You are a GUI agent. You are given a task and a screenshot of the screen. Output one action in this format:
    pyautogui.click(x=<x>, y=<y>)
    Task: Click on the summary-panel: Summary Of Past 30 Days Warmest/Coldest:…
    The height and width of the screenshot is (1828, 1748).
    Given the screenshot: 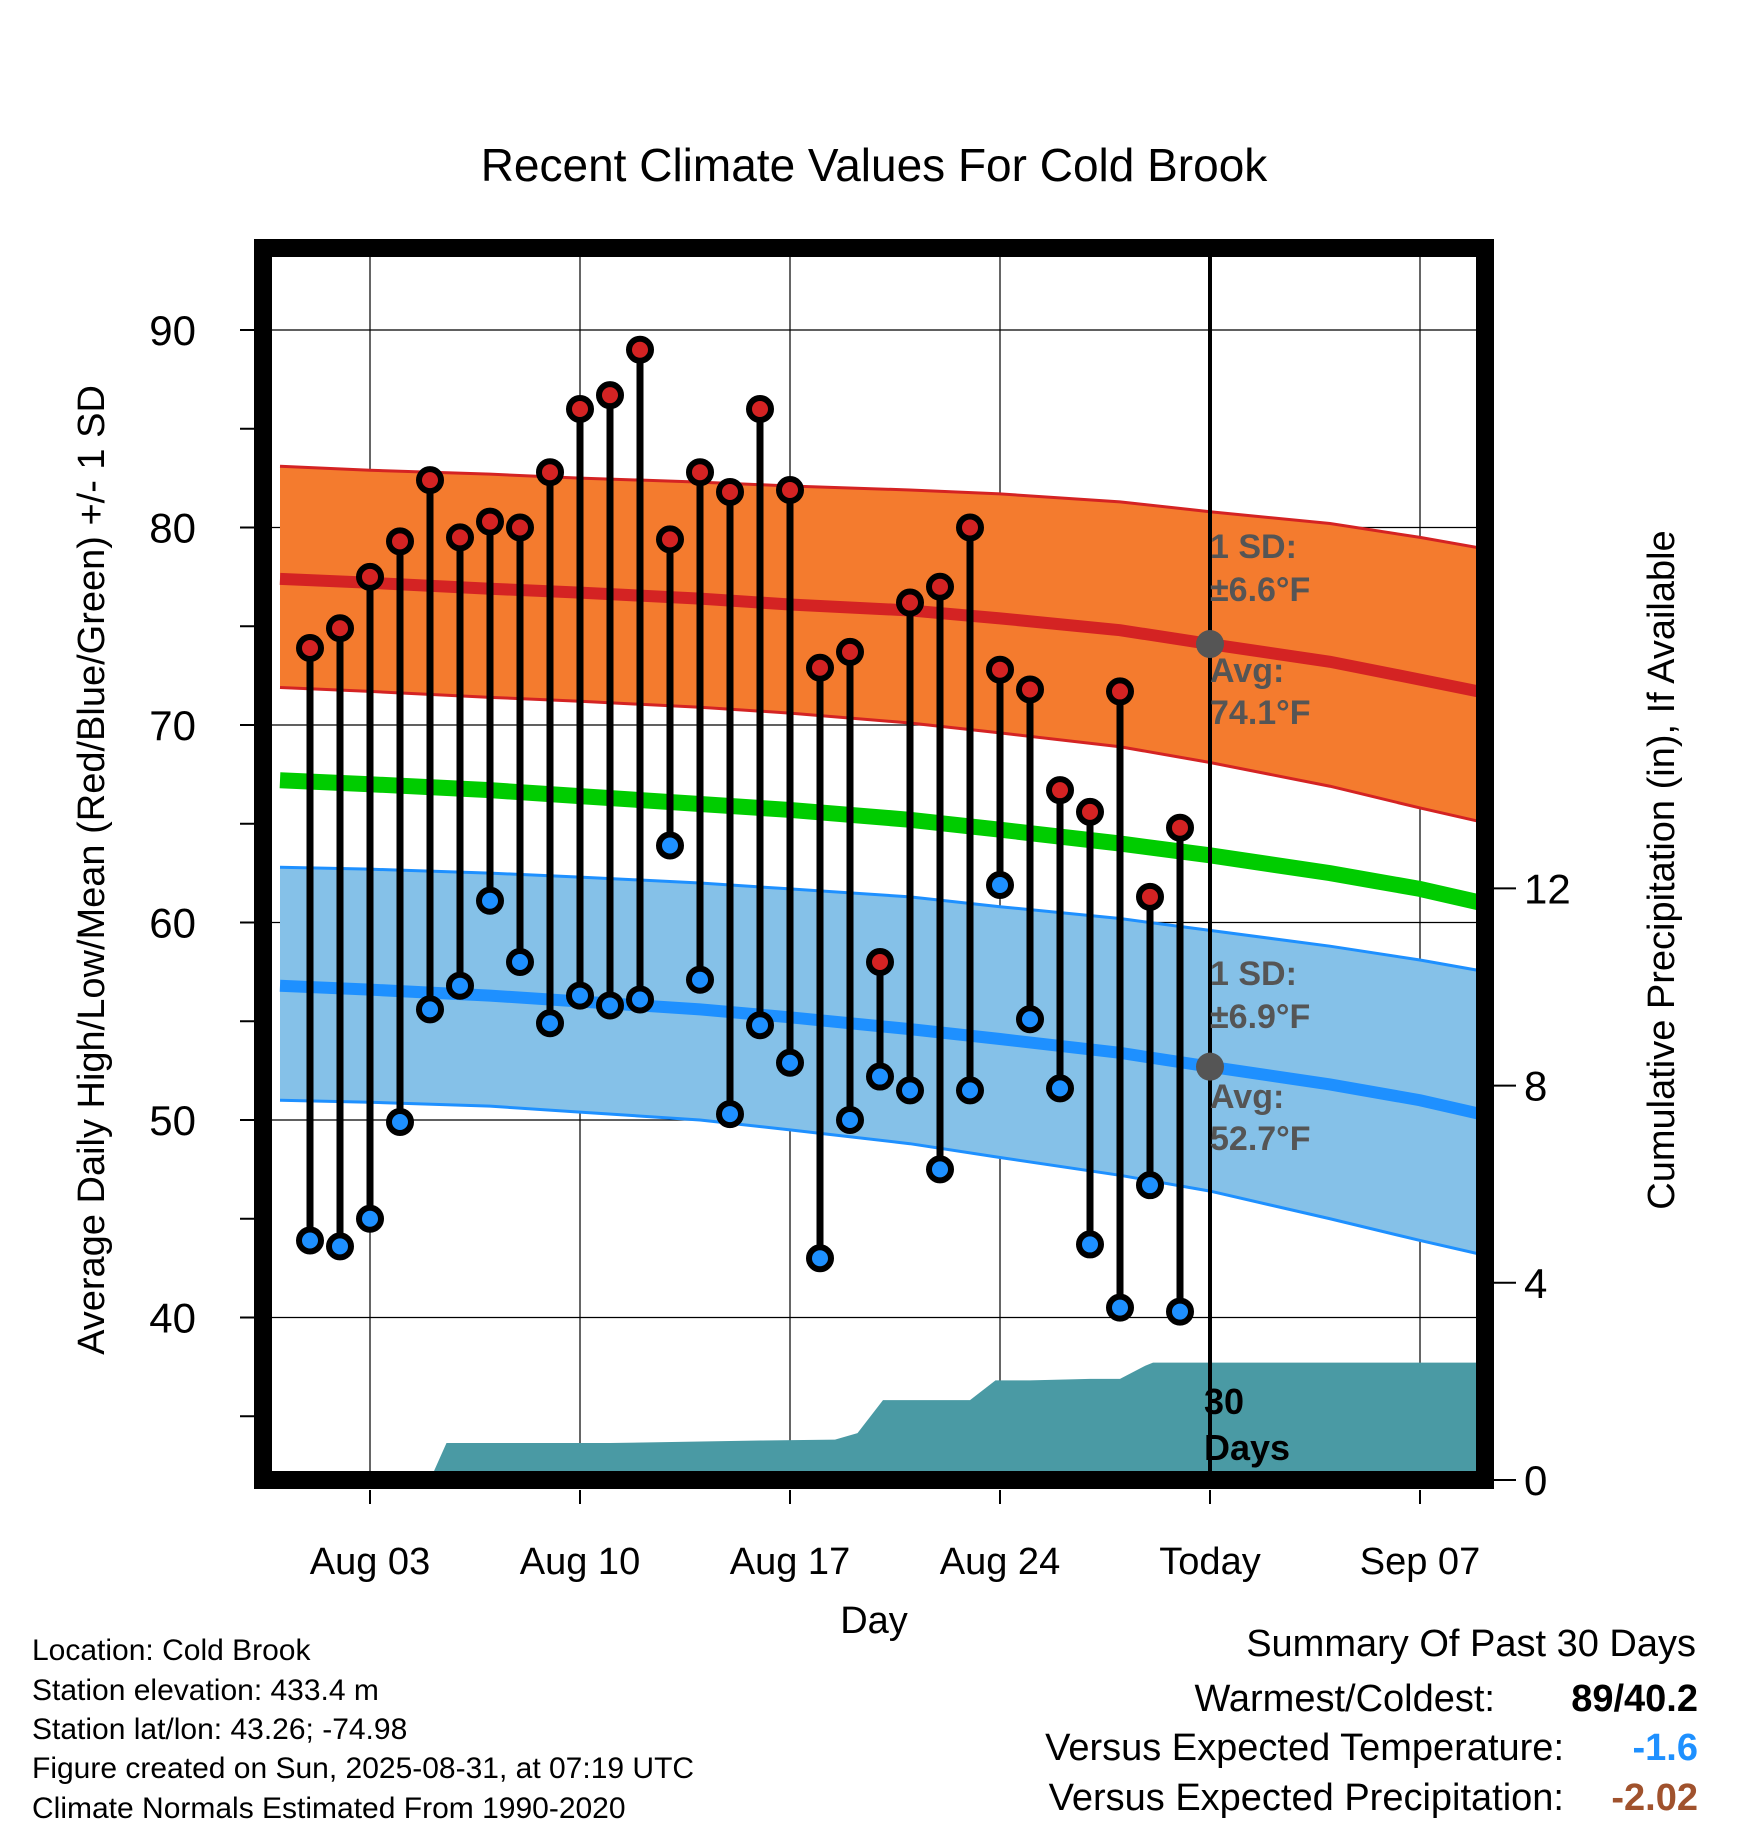 What is the action you would take?
    pyautogui.click(x=1371, y=1721)
    